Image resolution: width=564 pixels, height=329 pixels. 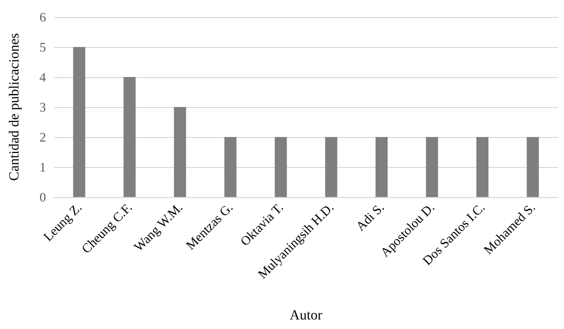 What do you see at coordinates (15, 107) in the screenshot?
I see `y-axis-title: Cantidad de publicaciones` at bounding box center [15, 107].